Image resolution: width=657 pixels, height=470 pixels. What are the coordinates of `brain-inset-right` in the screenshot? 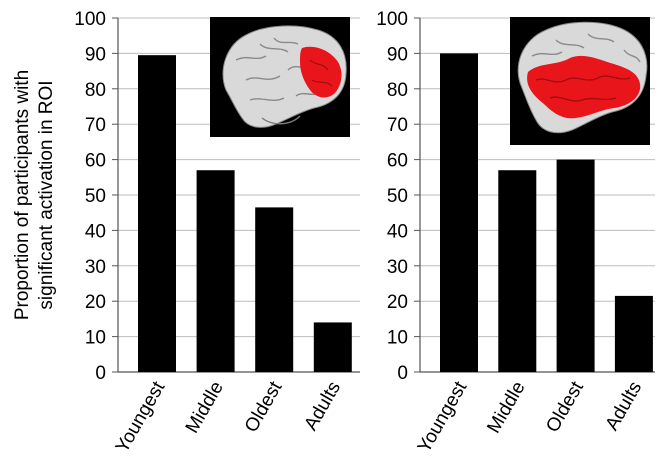 It's located at (580, 81).